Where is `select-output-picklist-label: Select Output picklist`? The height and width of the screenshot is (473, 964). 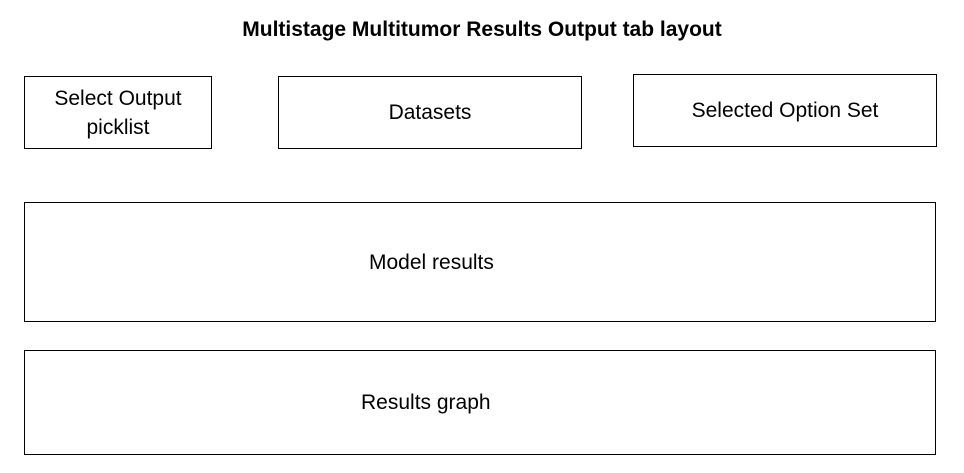
select-output-picklist-label: Select Output picklist is located at coordinates (118, 112).